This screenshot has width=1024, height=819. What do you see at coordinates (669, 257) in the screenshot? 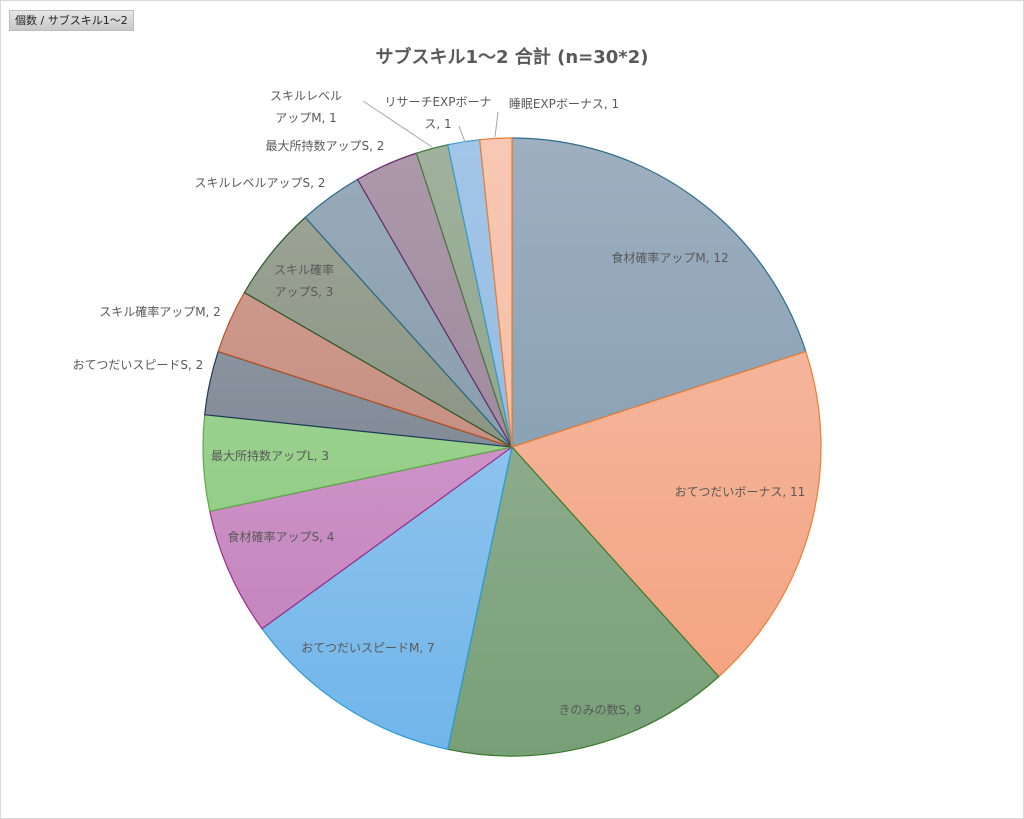
I see `data-label: 食材確率アップM, 12` at bounding box center [669, 257].